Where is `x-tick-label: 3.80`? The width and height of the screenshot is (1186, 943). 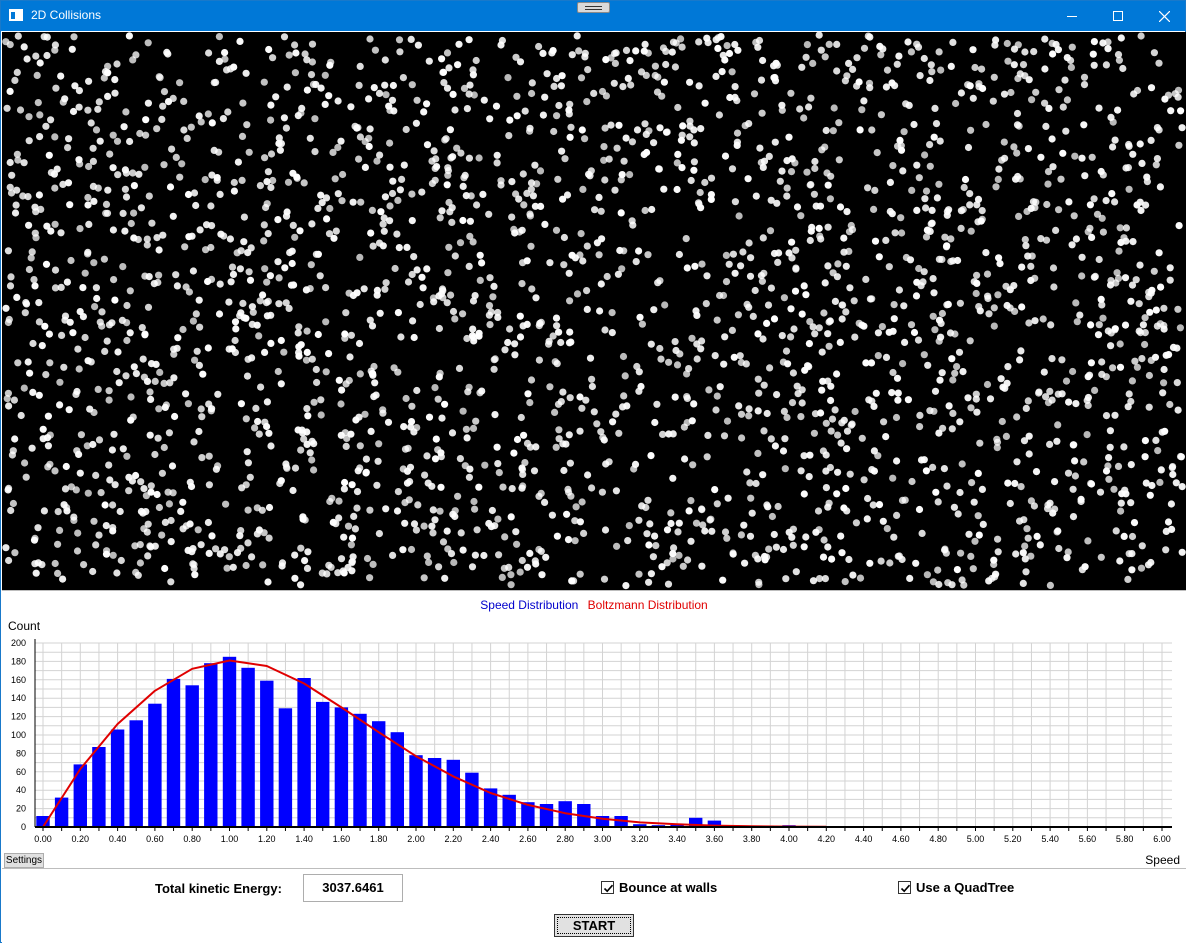 x-tick-label: 3.80 is located at coordinates (752, 839).